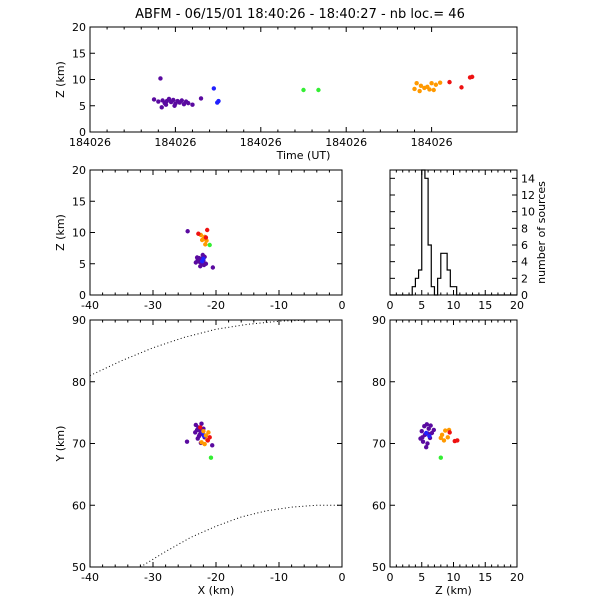 The image size is (600, 600). I want to click on height-histogram-x-tick-label: 15, so click(485, 305).